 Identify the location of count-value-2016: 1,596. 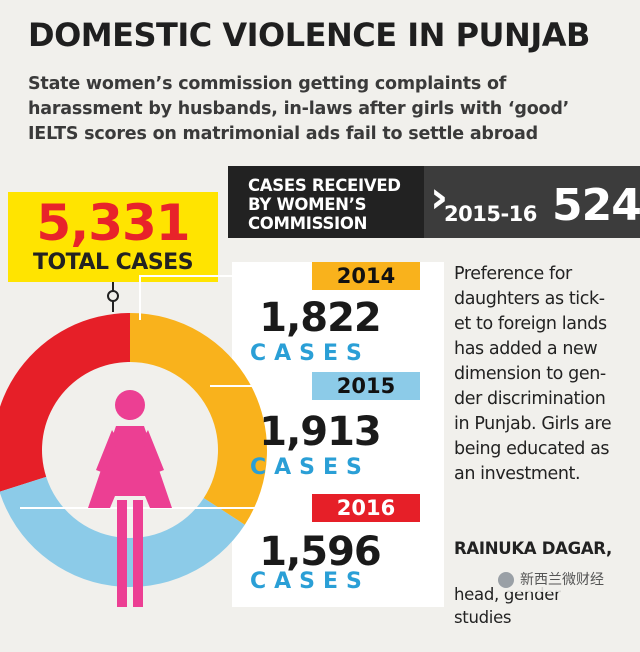
(320, 552).